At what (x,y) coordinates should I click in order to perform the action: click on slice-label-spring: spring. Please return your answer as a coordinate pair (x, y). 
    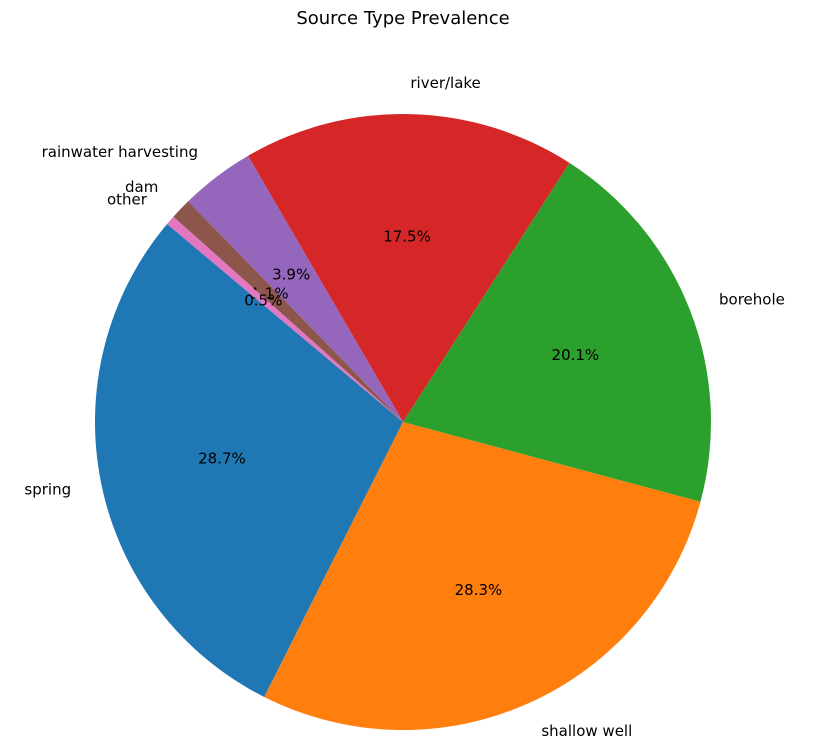
    Looking at the image, I should click on (47, 490).